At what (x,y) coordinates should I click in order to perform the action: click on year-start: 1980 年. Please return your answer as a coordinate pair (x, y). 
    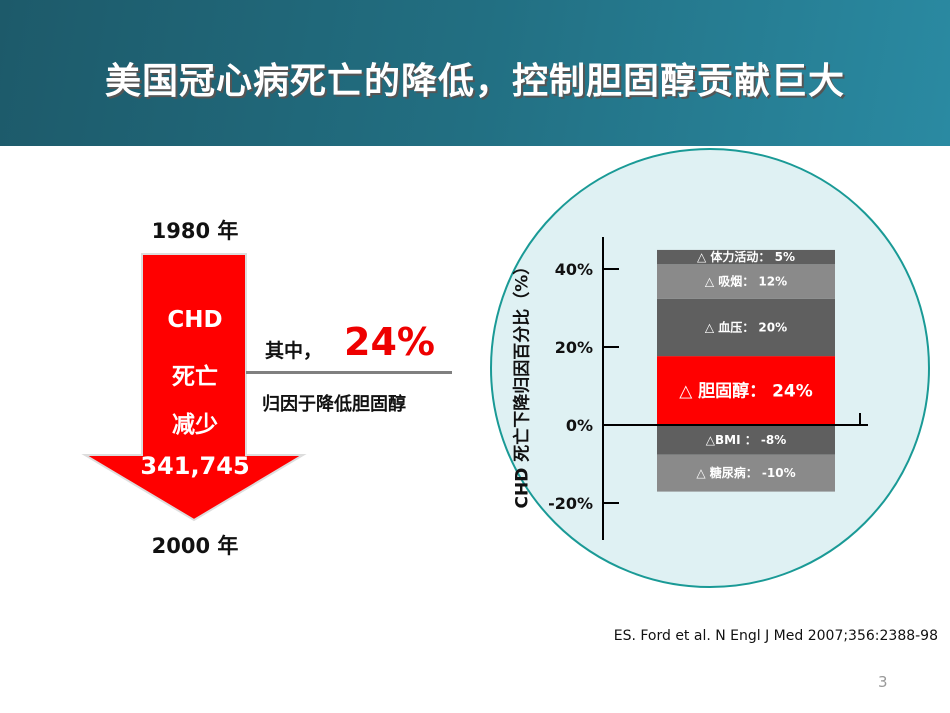
    Looking at the image, I should click on (195, 231).